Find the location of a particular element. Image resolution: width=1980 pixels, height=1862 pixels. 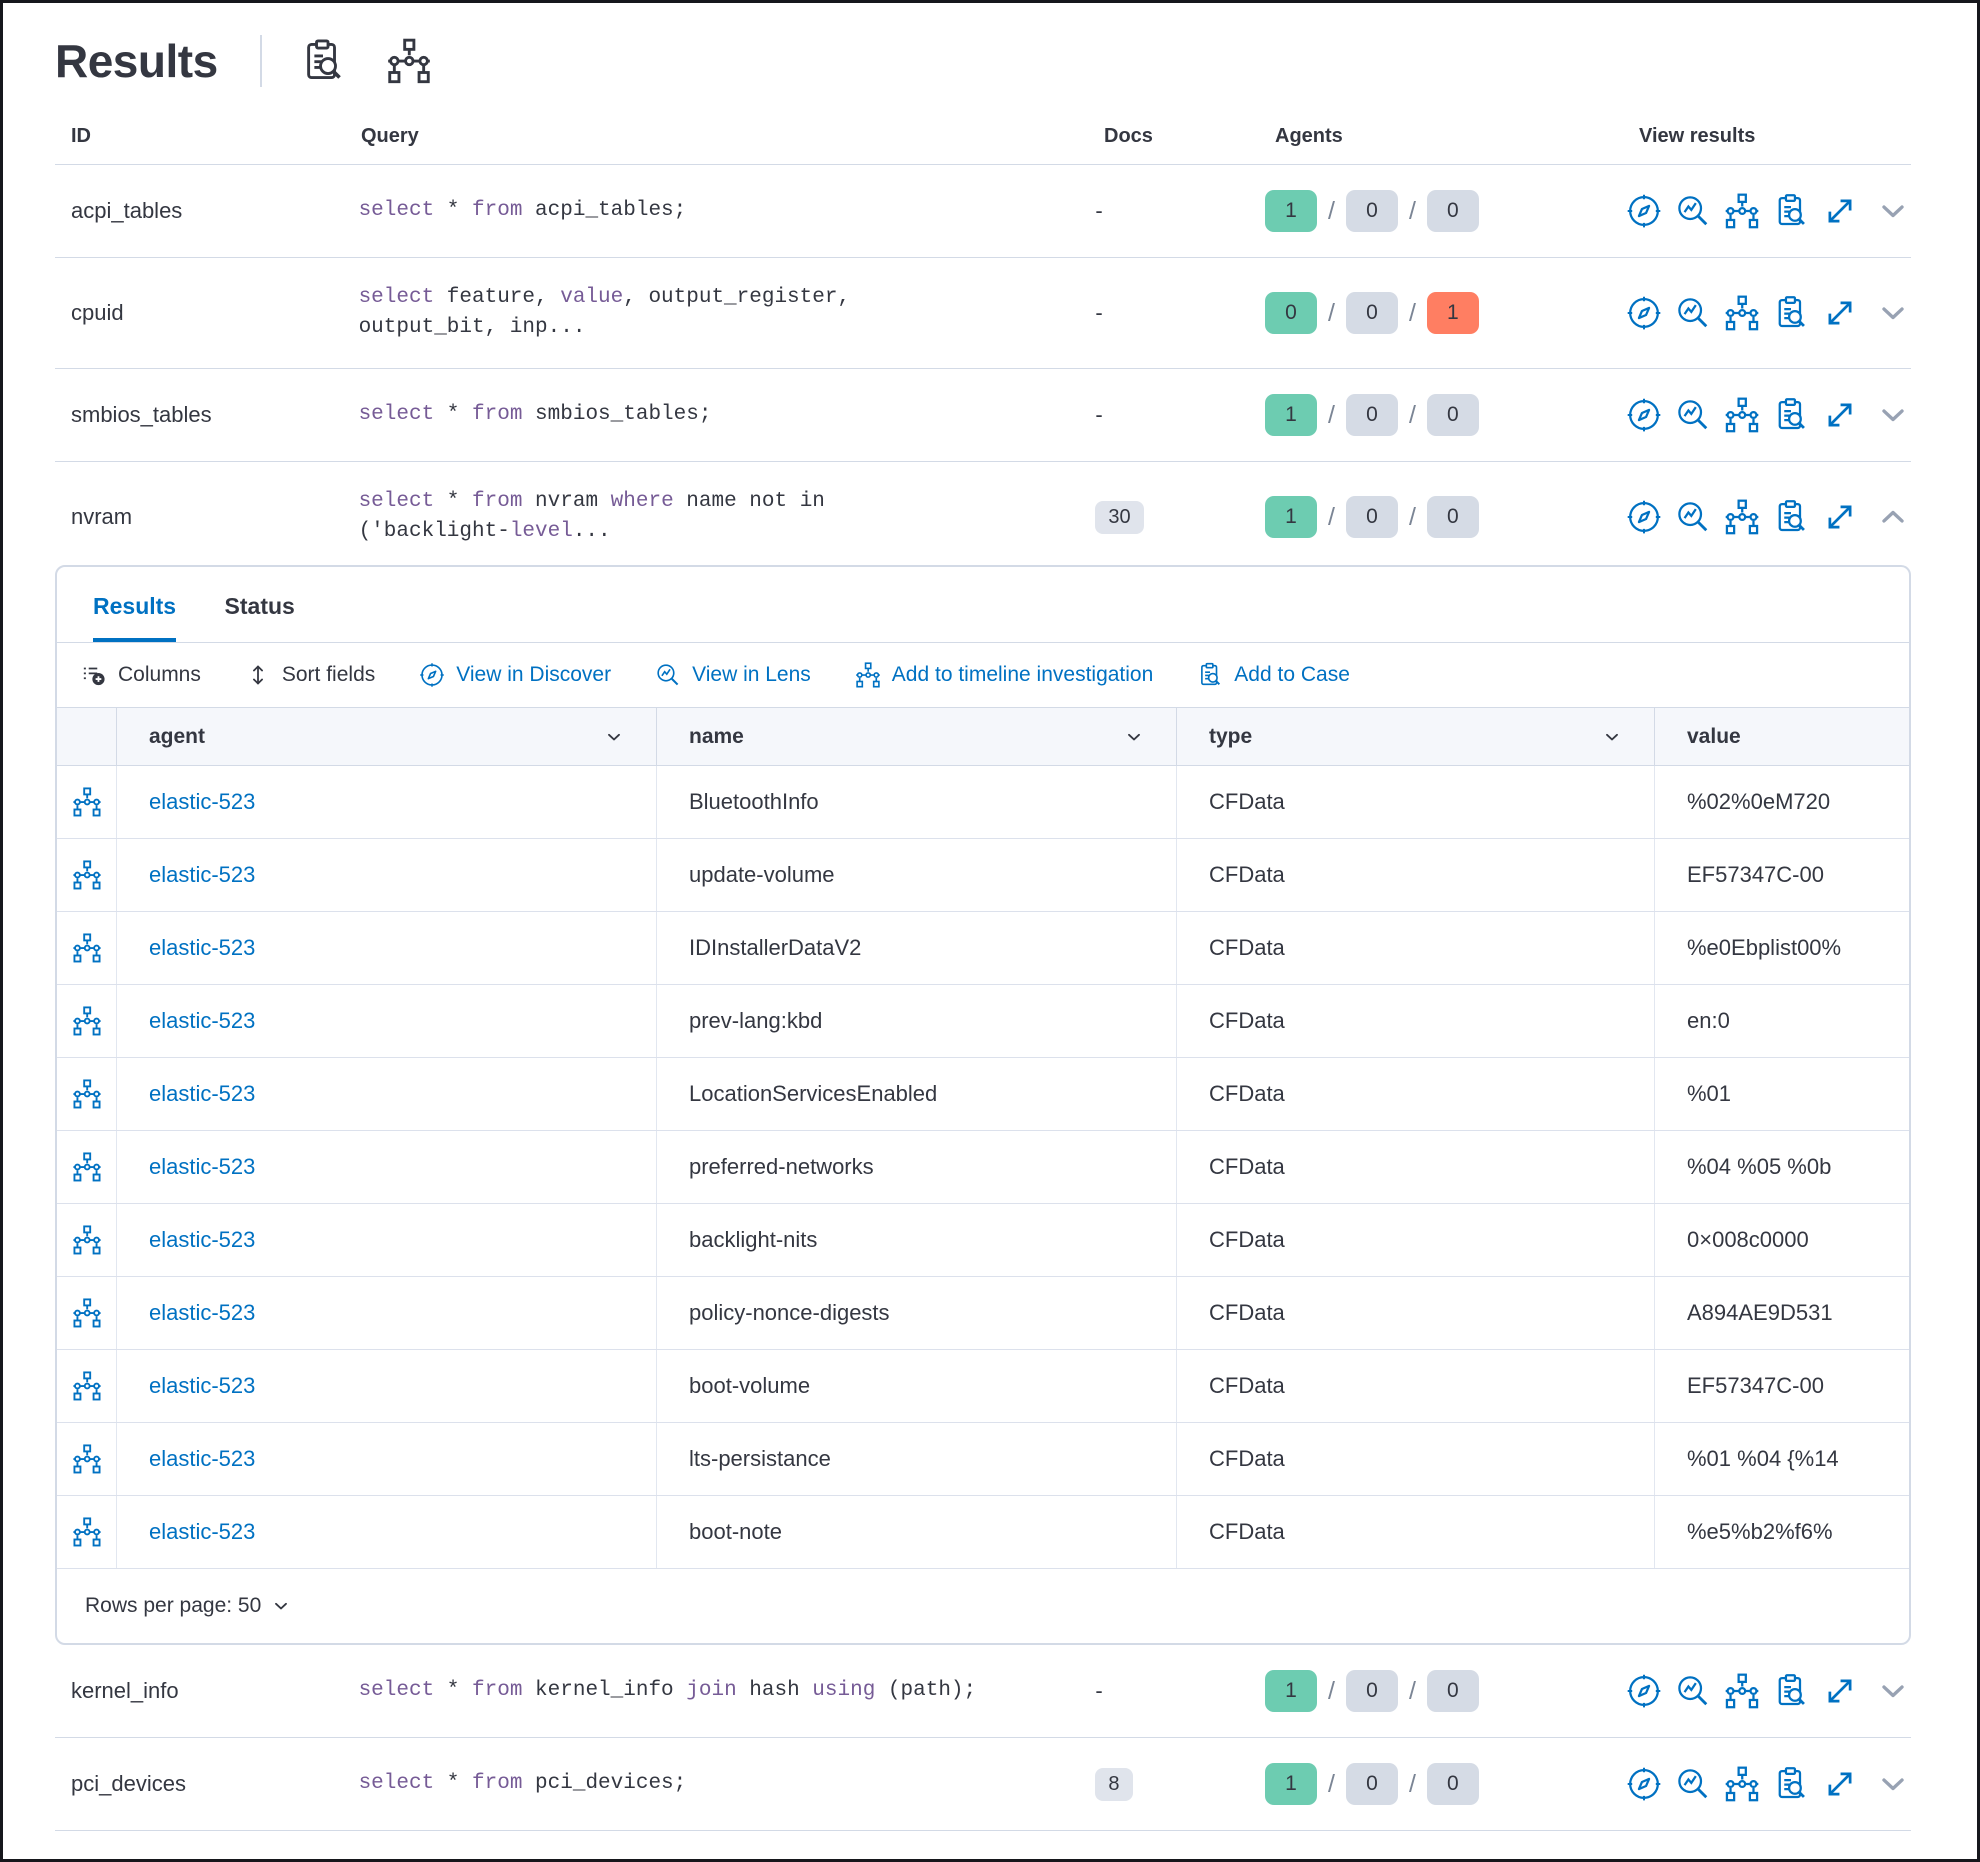

column-header-agents: Agents is located at coordinates (1309, 136).